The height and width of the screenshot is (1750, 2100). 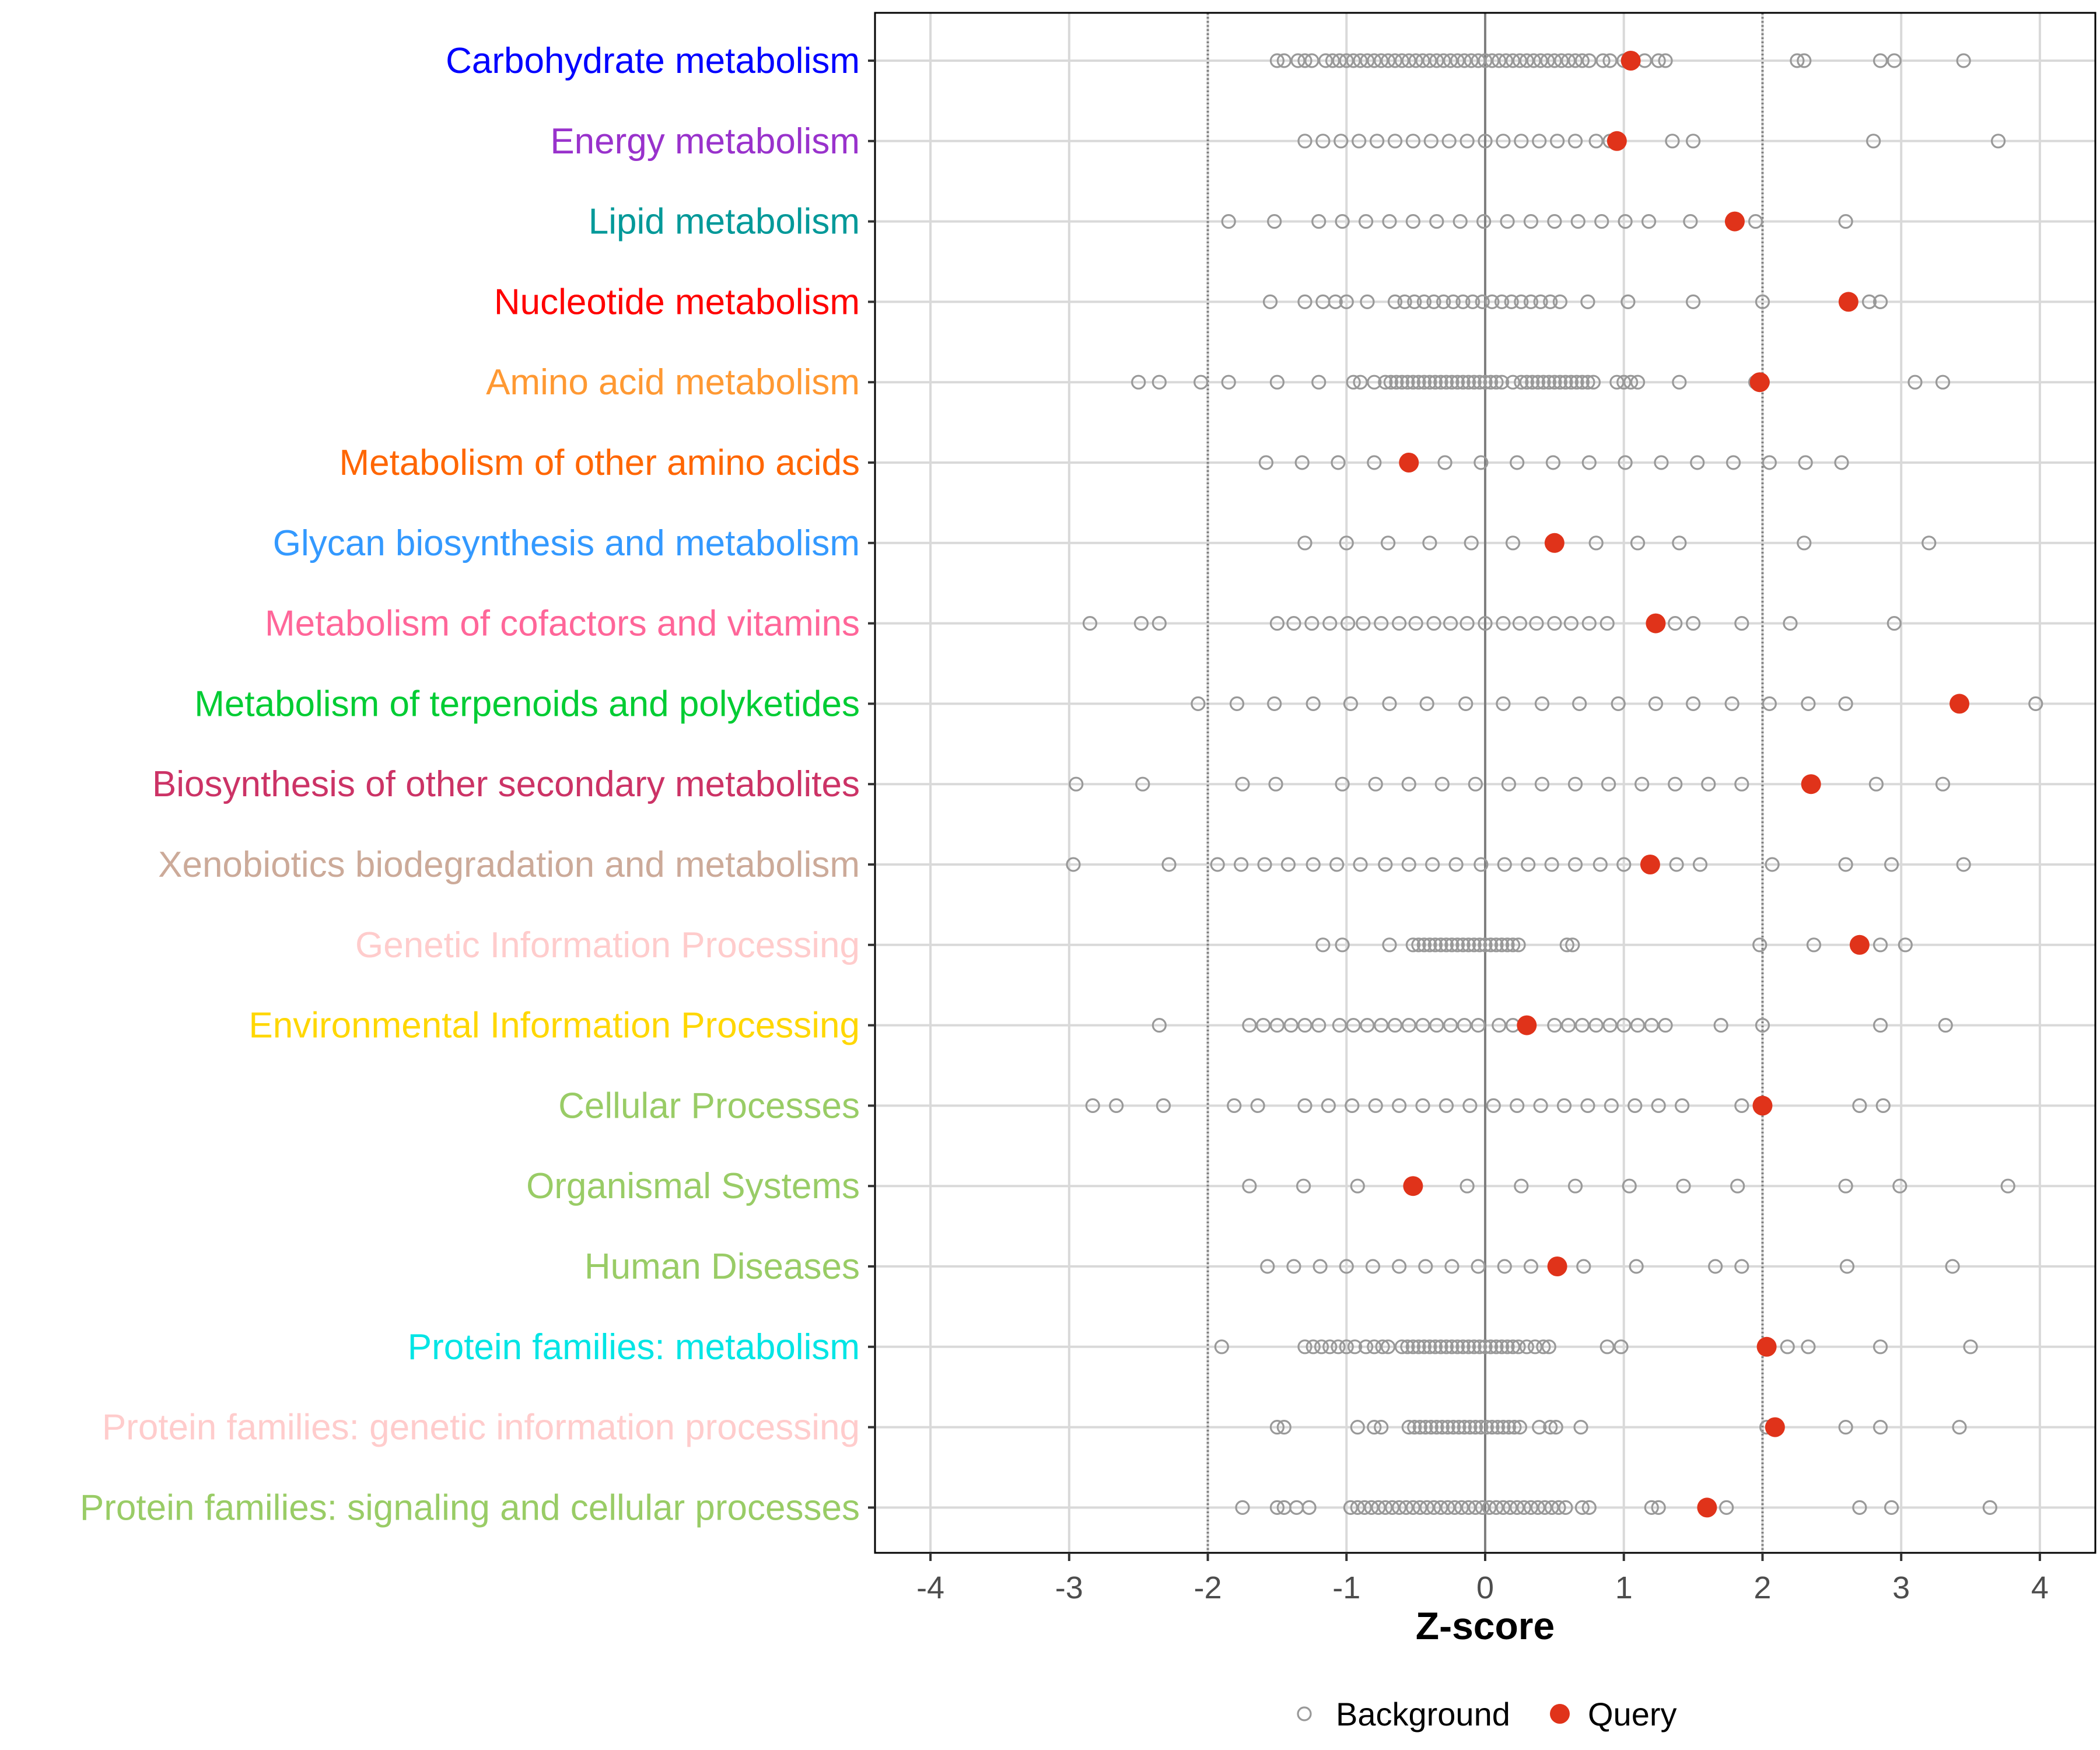 I want to click on x-tick-label: -3, so click(x=1069, y=1587).